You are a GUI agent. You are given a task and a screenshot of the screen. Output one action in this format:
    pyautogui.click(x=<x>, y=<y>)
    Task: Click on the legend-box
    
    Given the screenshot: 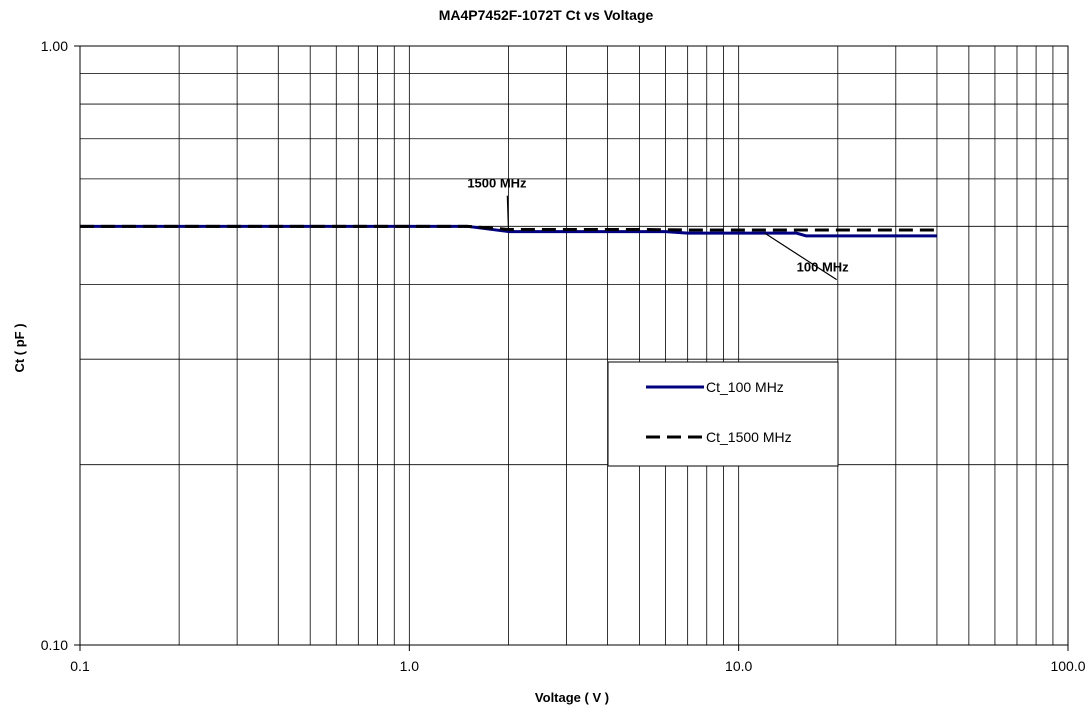 What is the action you would take?
    pyautogui.click(x=723, y=414)
    